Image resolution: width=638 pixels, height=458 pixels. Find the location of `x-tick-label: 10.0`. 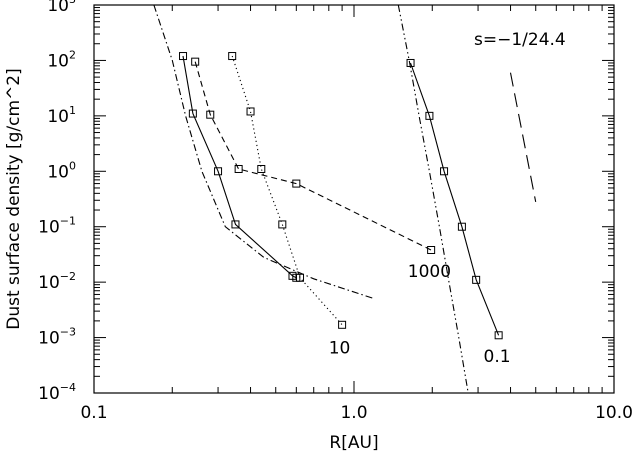

x-tick-label: 10.0 is located at coordinates (614, 413).